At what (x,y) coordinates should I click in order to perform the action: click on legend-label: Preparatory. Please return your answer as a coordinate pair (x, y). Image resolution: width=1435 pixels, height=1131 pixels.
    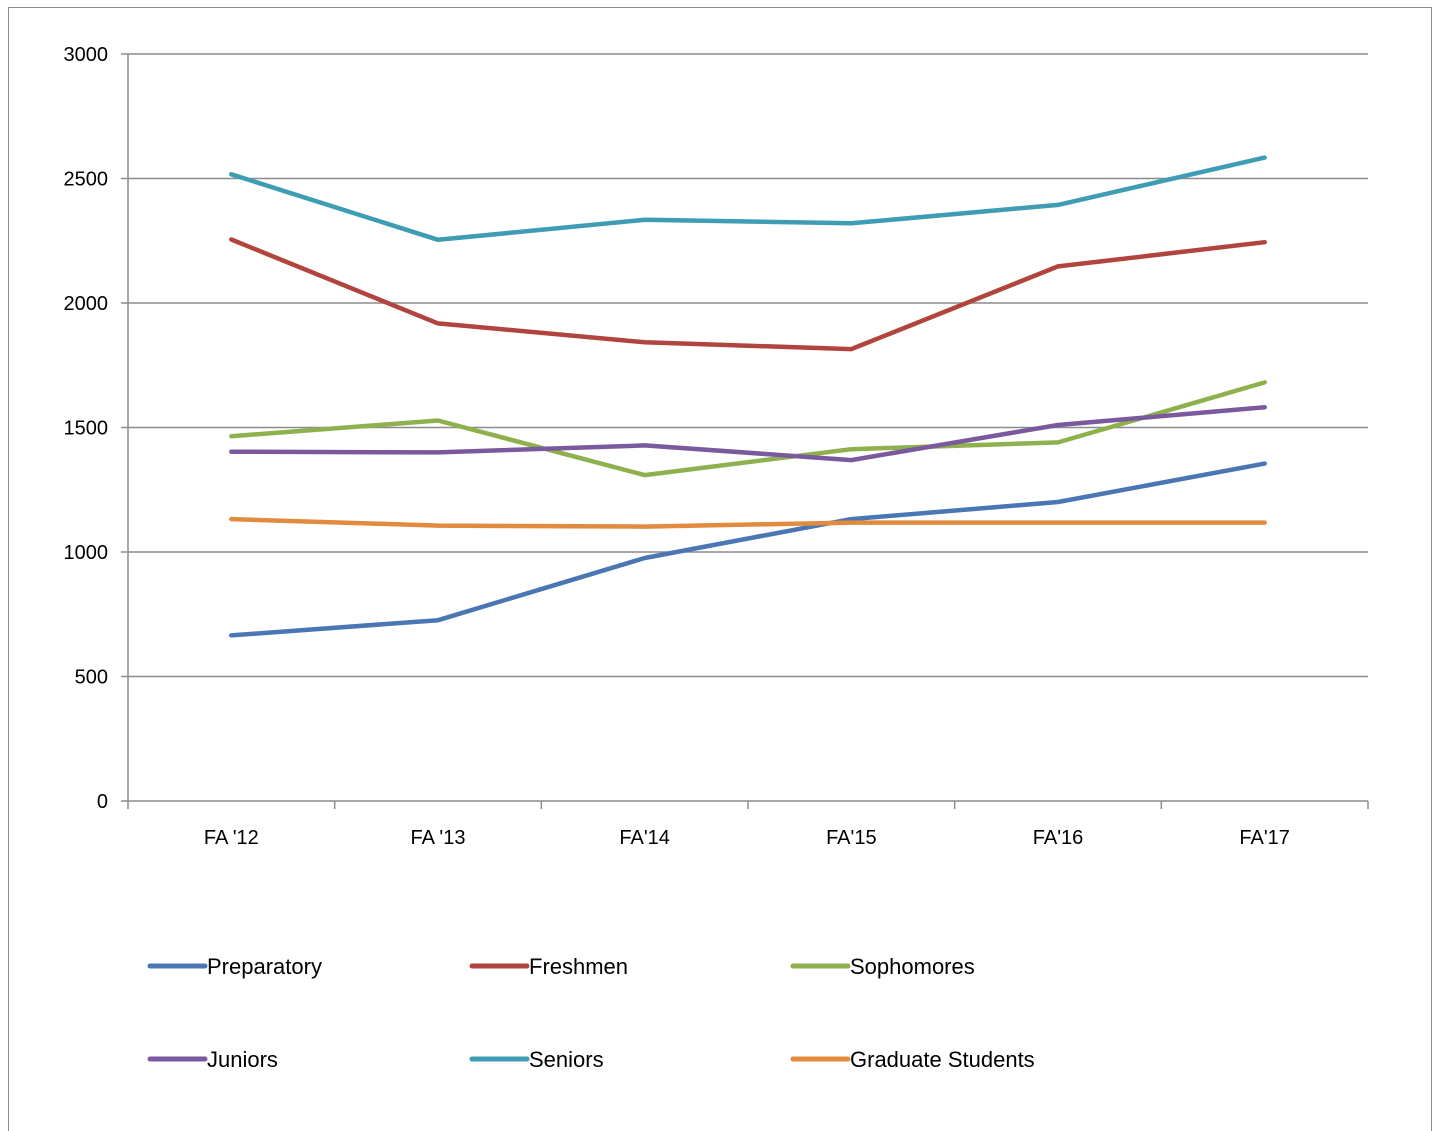
    Looking at the image, I should click on (264, 966).